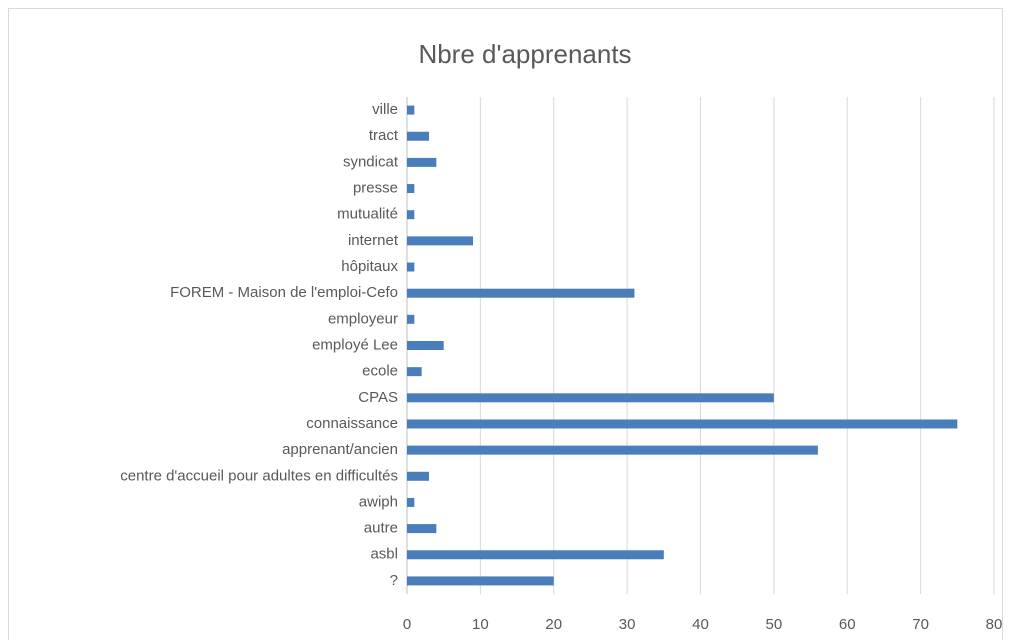 This screenshot has width=1011, height=640. What do you see at coordinates (375, 188) in the screenshot?
I see `y-tick-label: presse` at bounding box center [375, 188].